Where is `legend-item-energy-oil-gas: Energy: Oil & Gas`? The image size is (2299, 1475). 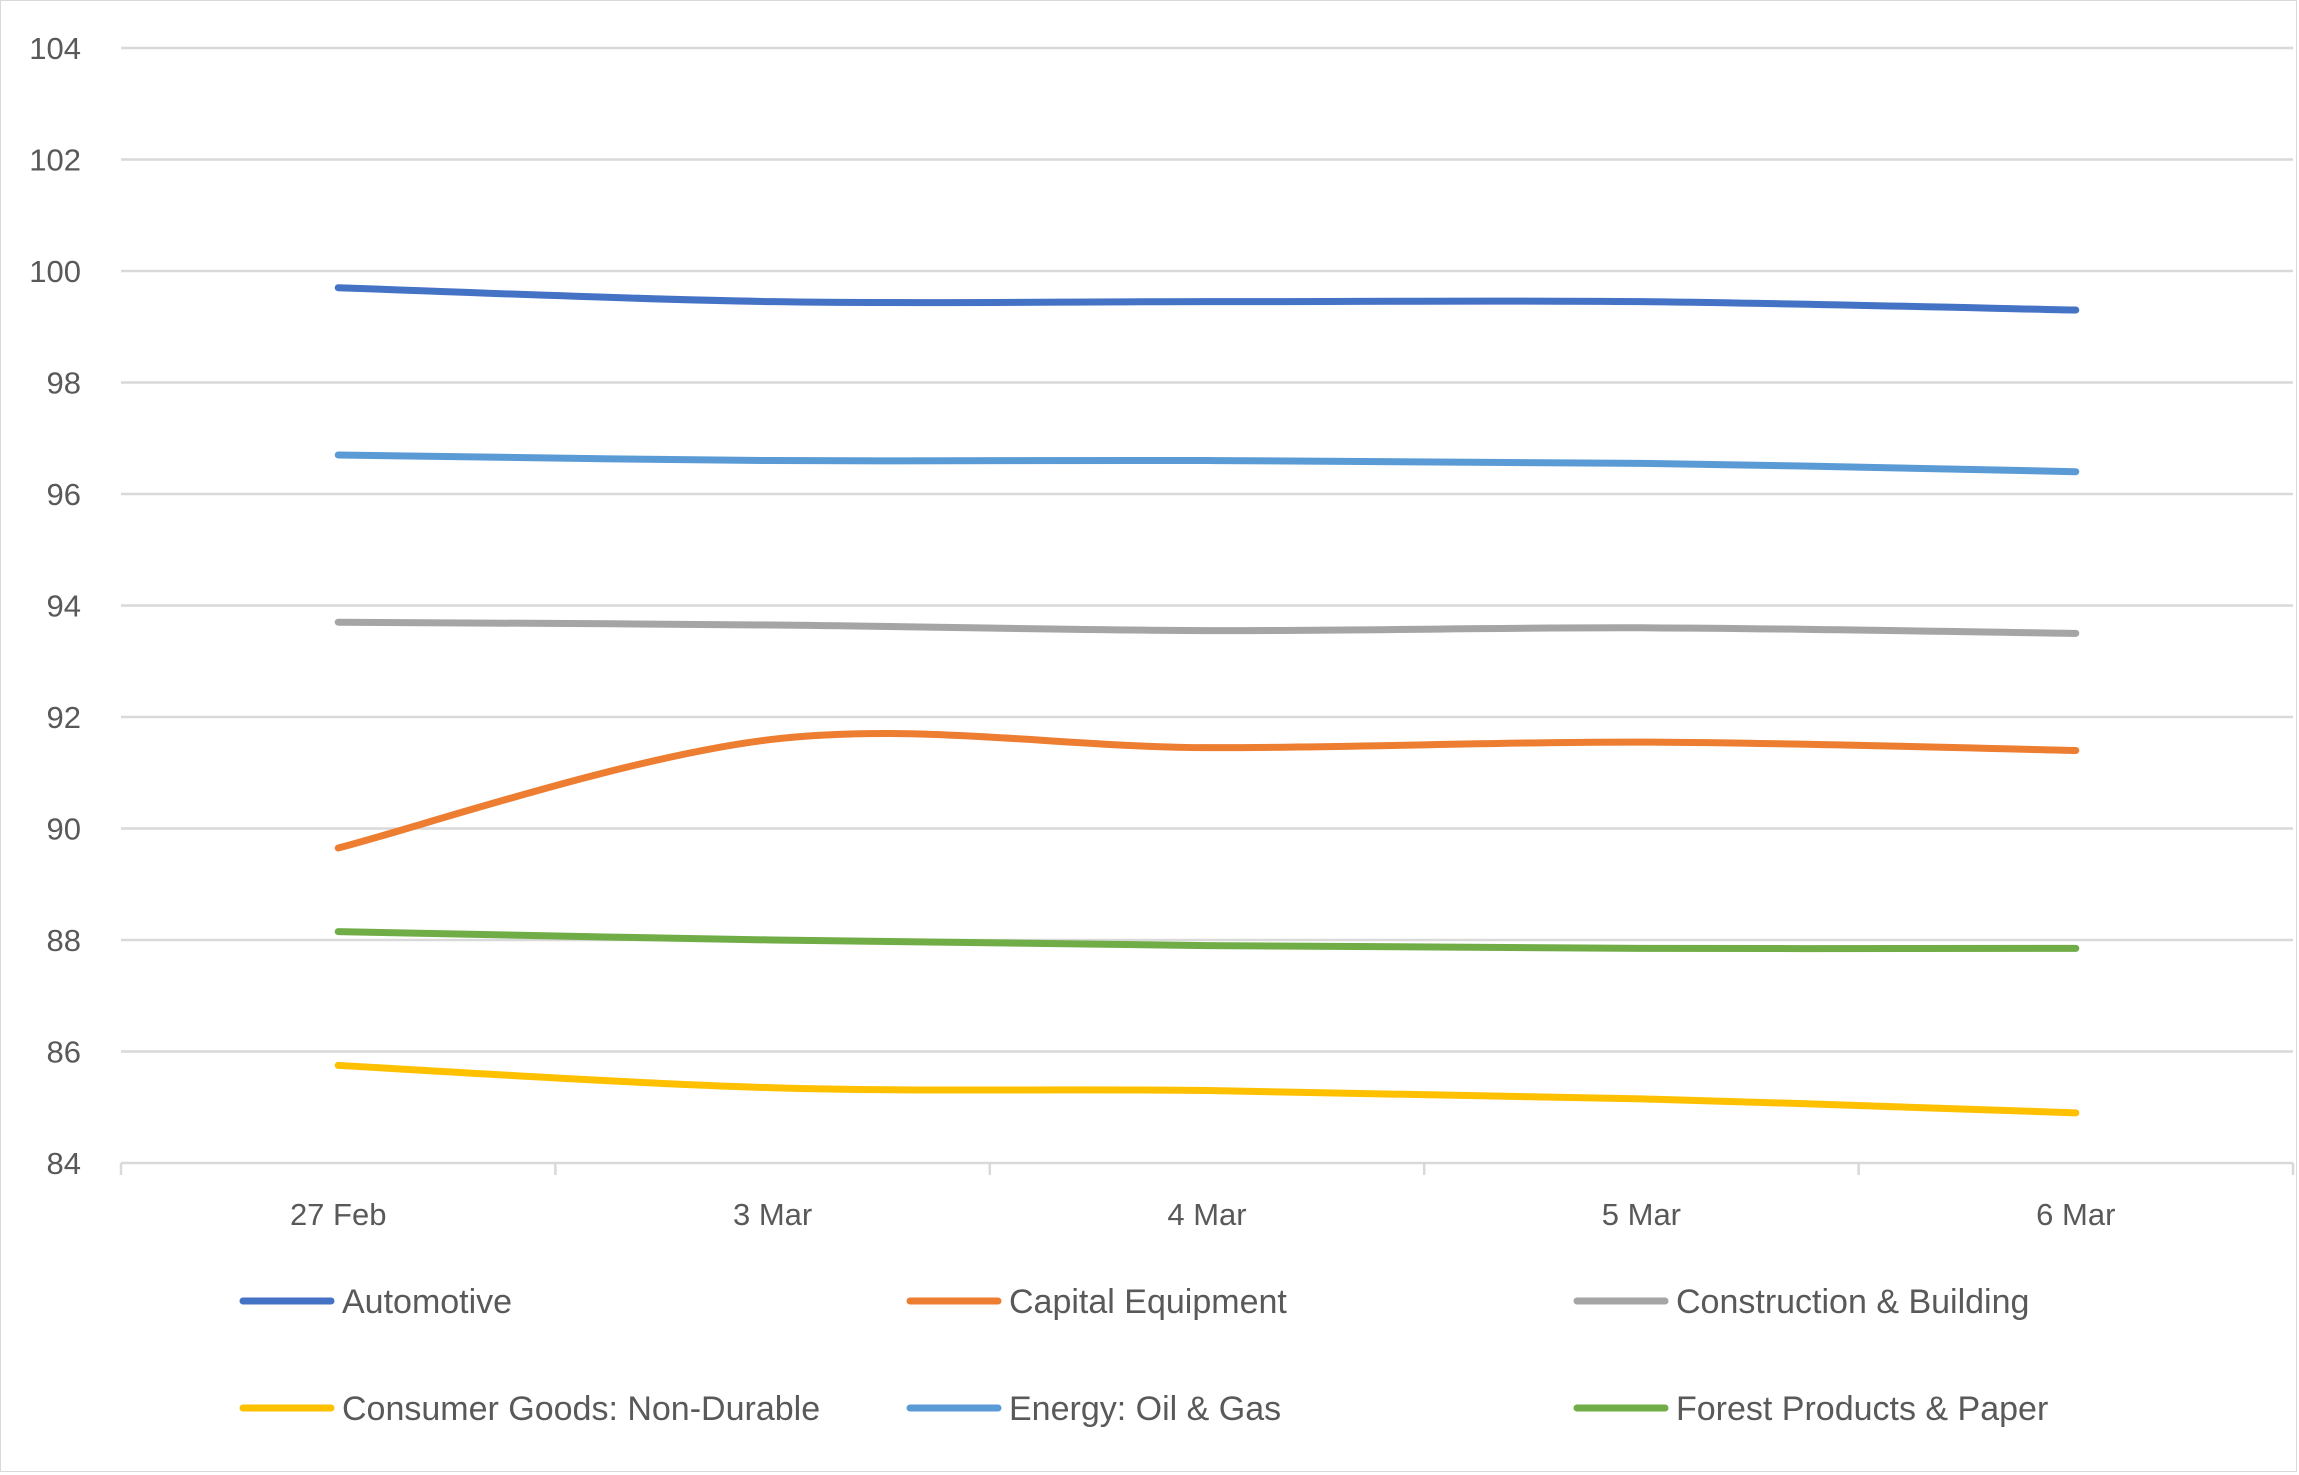 legend-item-energy-oil-gas: Energy: Oil & Gas is located at coordinates (1093, 1409).